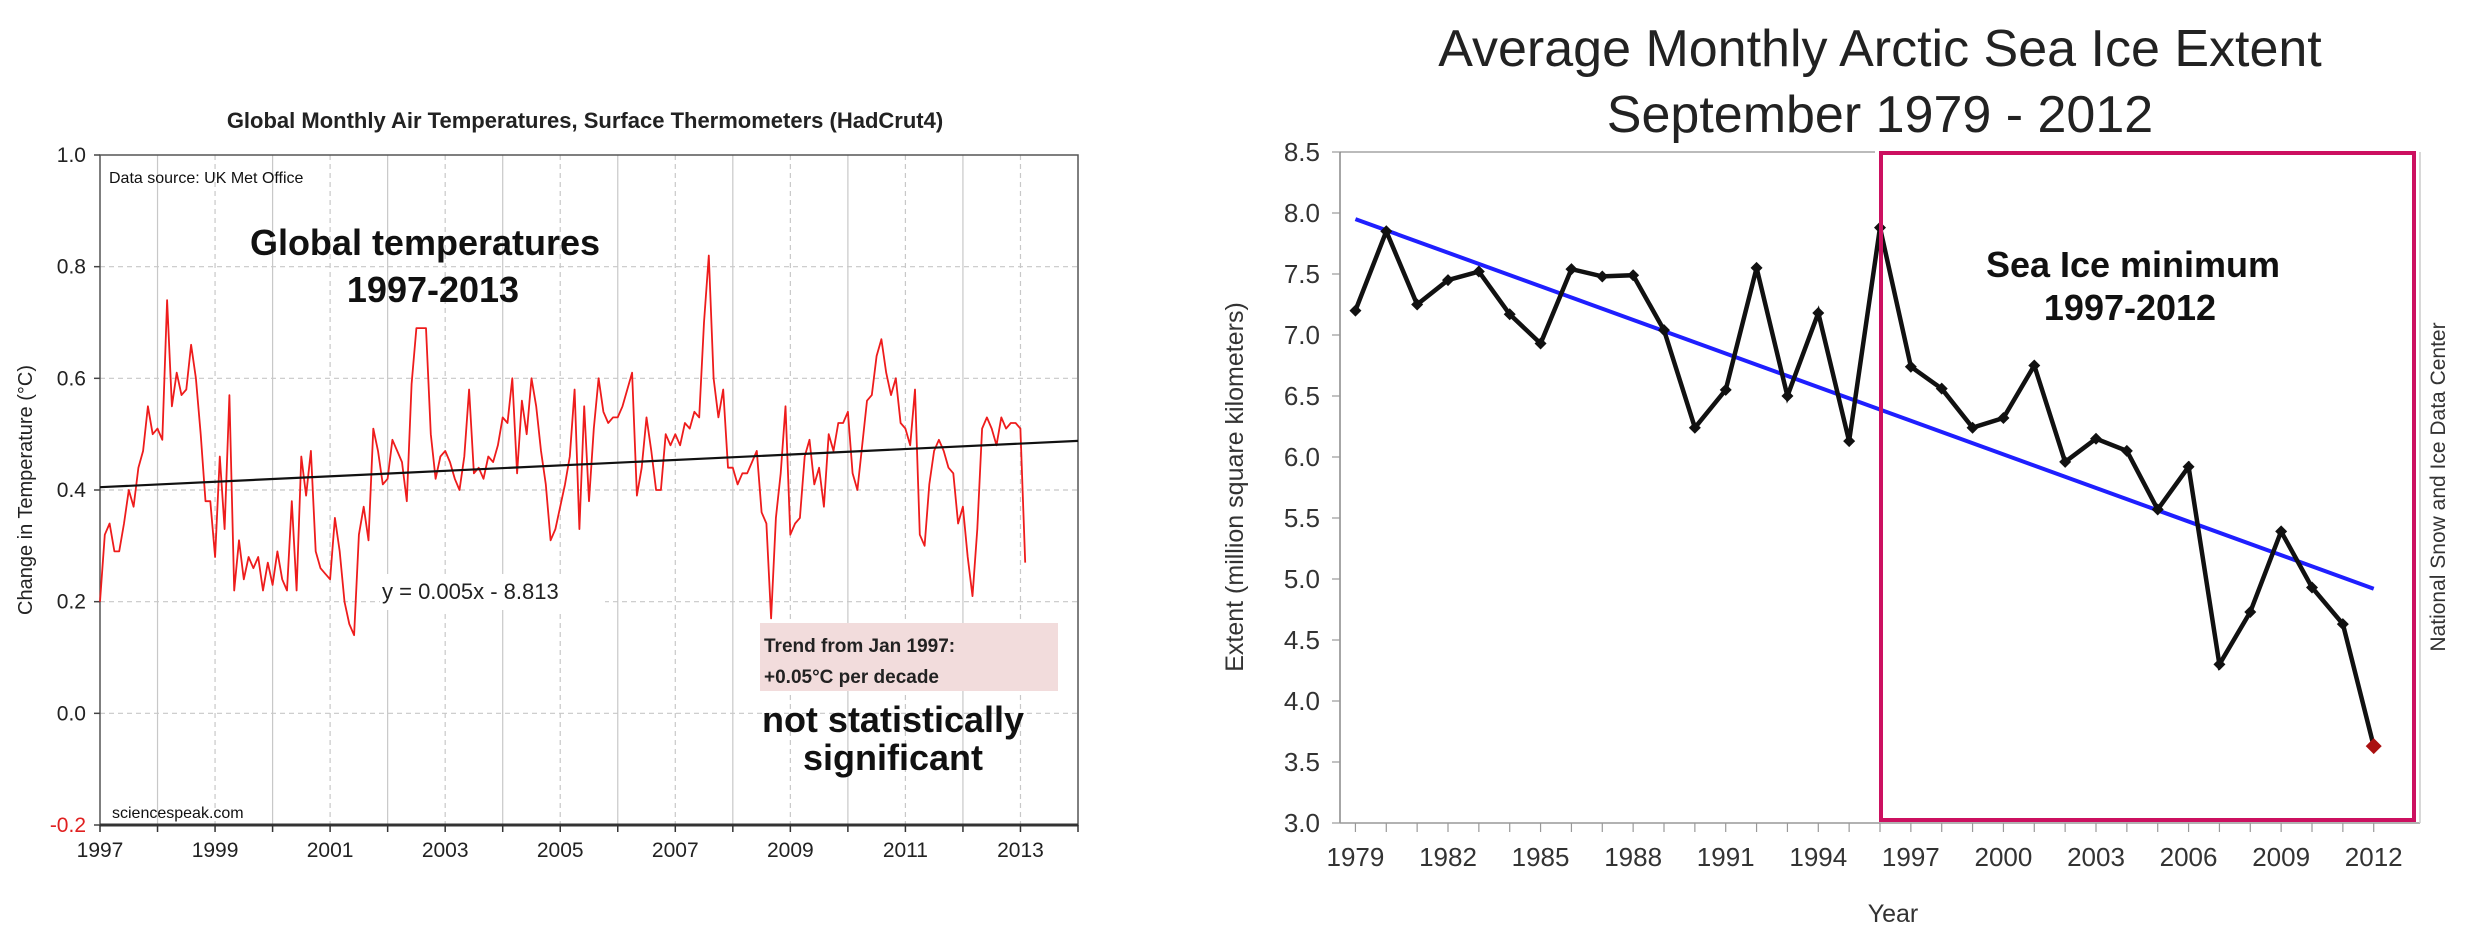 This screenshot has height=942, width=2469. What do you see at coordinates (851, 677) in the screenshot?
I see `trend-box-line2: +0.05°C per decade` at bounding box center [851, 677].